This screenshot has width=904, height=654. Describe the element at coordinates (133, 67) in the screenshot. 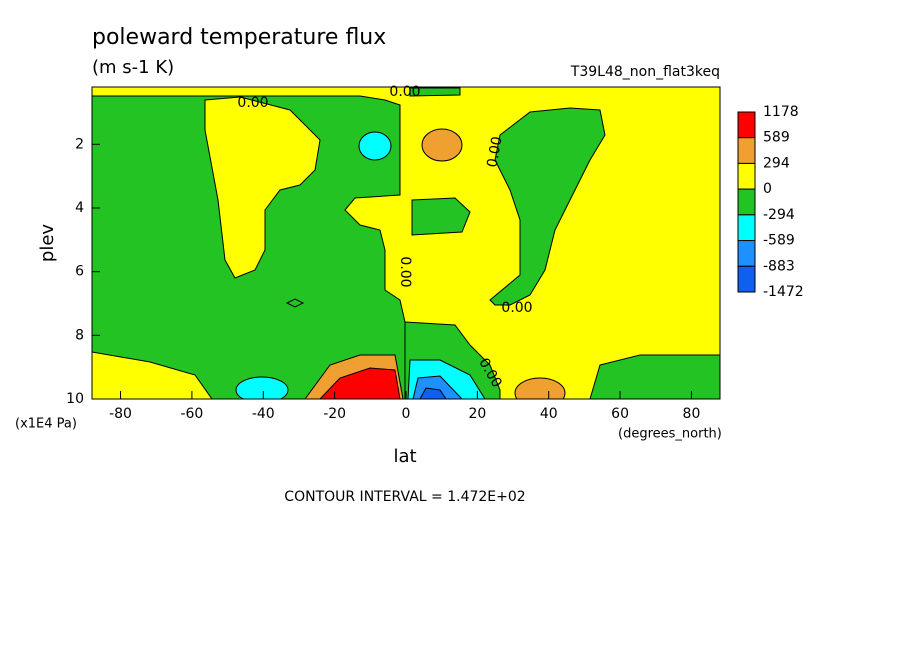

I see `units: (m s-1 K)` at that location.